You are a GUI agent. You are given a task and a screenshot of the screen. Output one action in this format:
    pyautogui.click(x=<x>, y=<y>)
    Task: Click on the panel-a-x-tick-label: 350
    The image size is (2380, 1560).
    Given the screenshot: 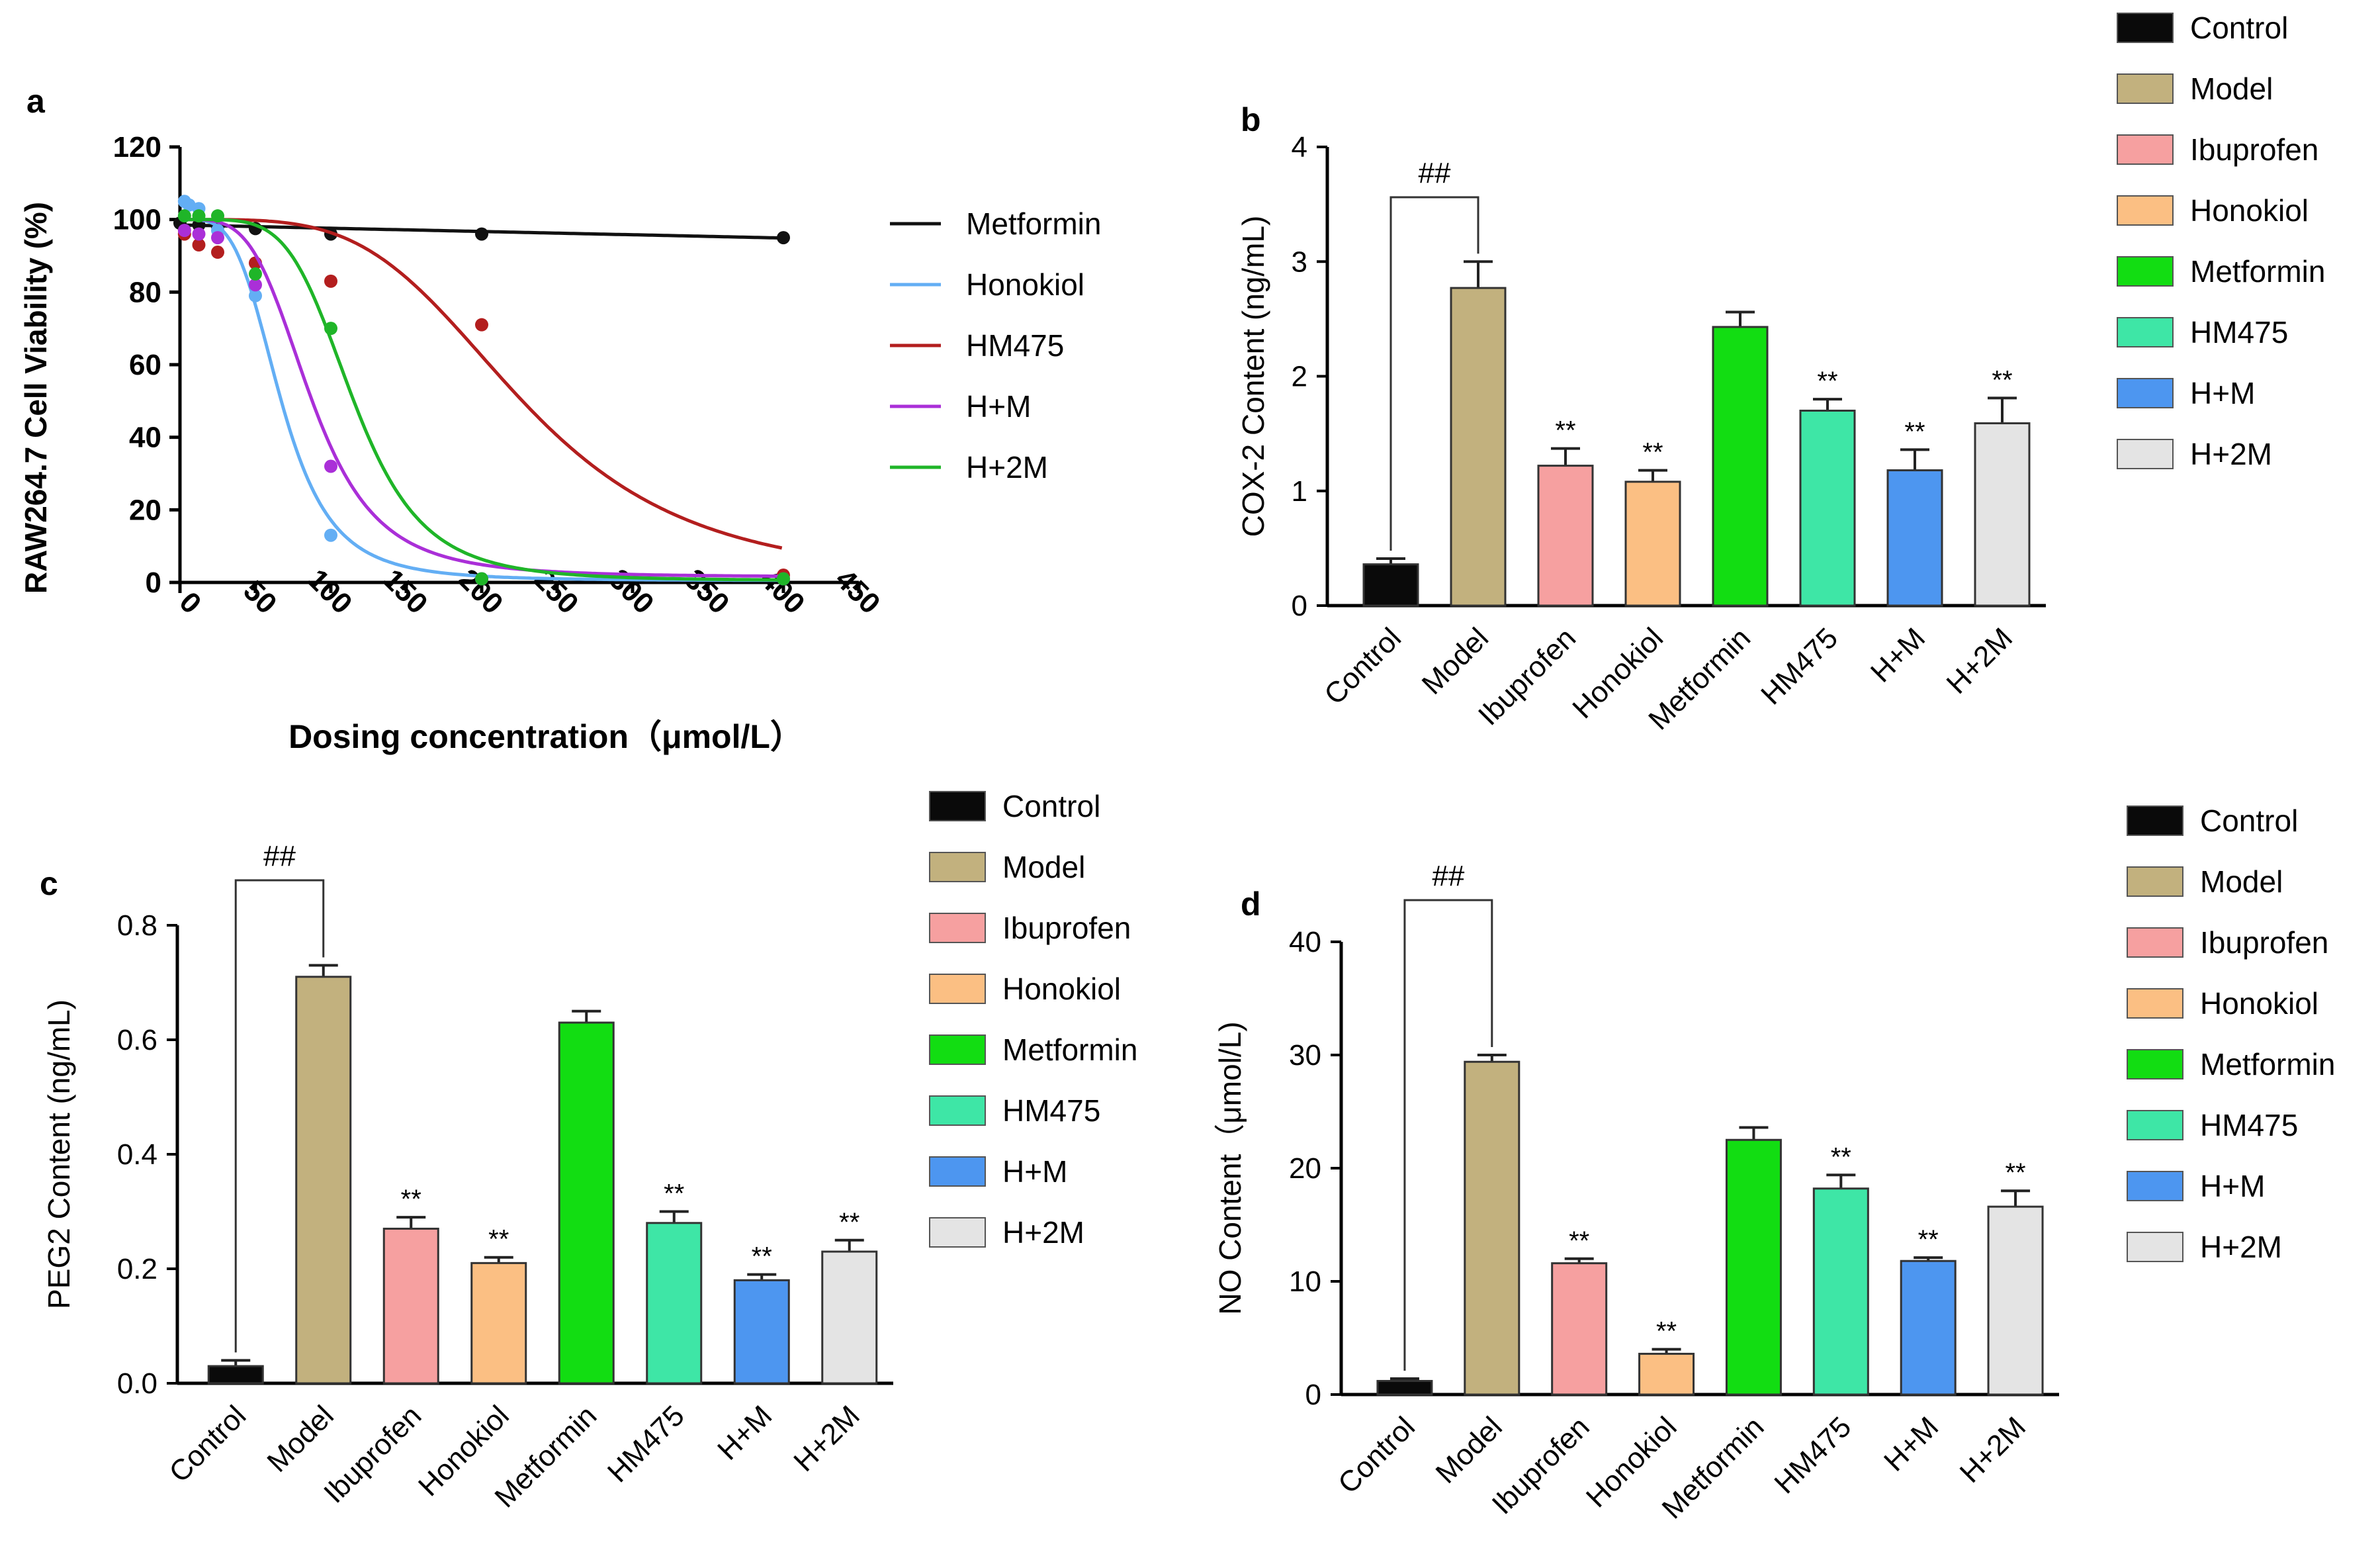 What is the action you would take?
    pyautogui.click(x=707, y=592)
    